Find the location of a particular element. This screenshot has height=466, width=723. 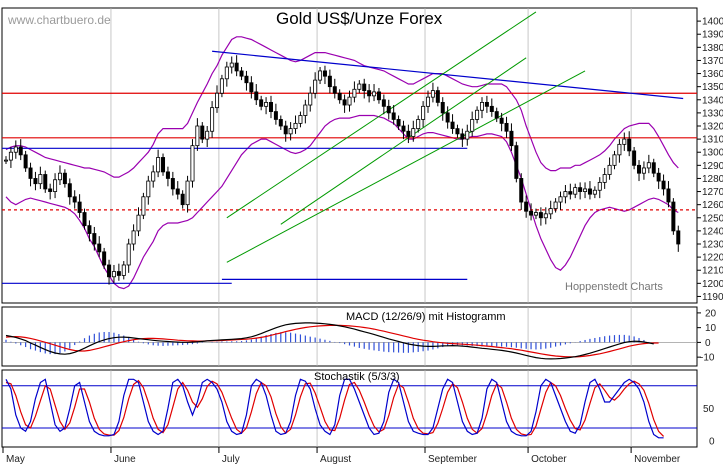

y-tick-label: 1200 is located at coordinates (712, 284).